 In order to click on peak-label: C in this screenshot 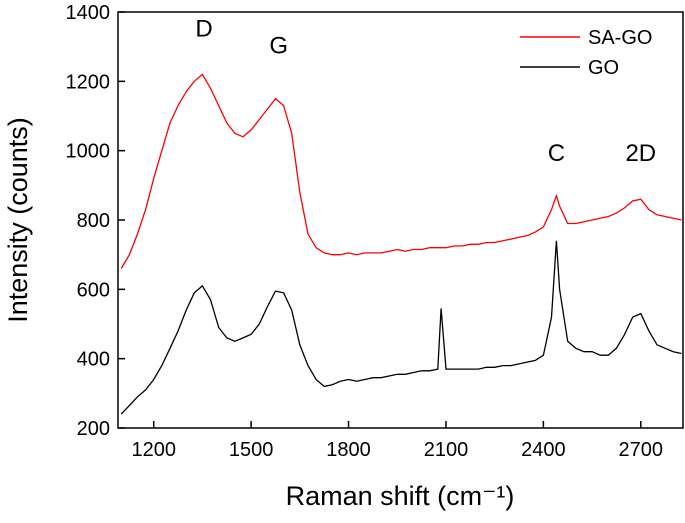, I will do `click(556, 153)`.